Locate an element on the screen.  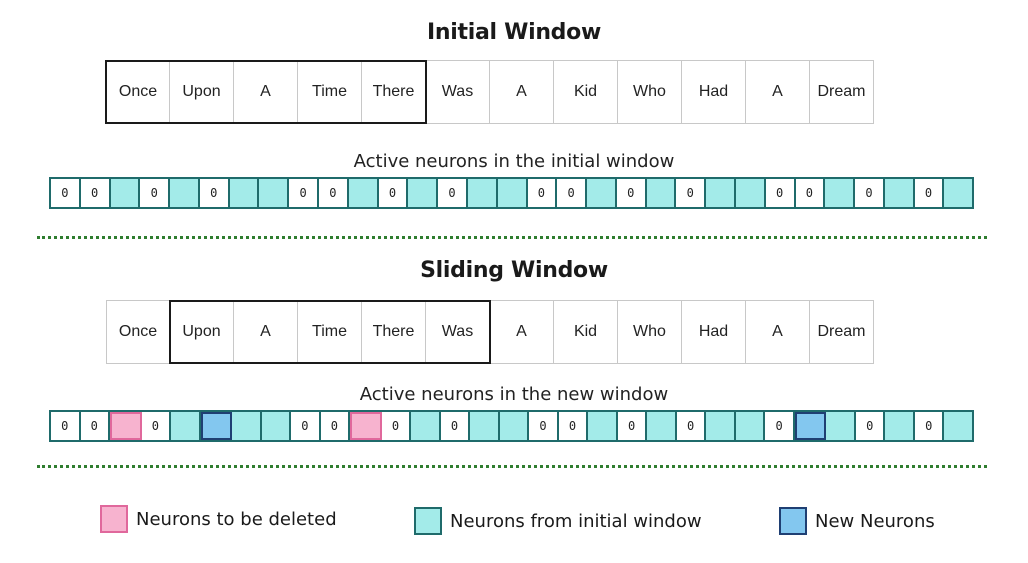
initial-word-row: Once Upon A Time There Was A Kid Who Had A Dream is located at coordinates (490, 92).